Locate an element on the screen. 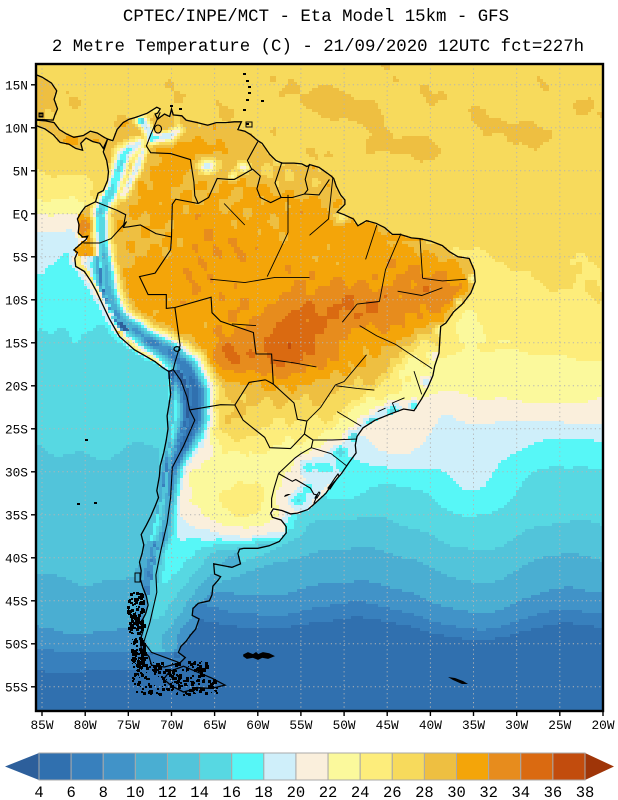 The width and height of the screenshot is (618, 800). svg-text: 70W is located at coordinates (171, 725).